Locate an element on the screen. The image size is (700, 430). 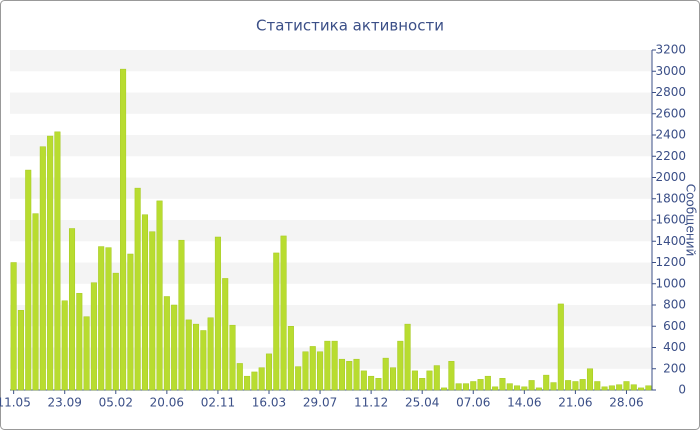
y-tick-label: 600 is located at coordinates (674, 326).